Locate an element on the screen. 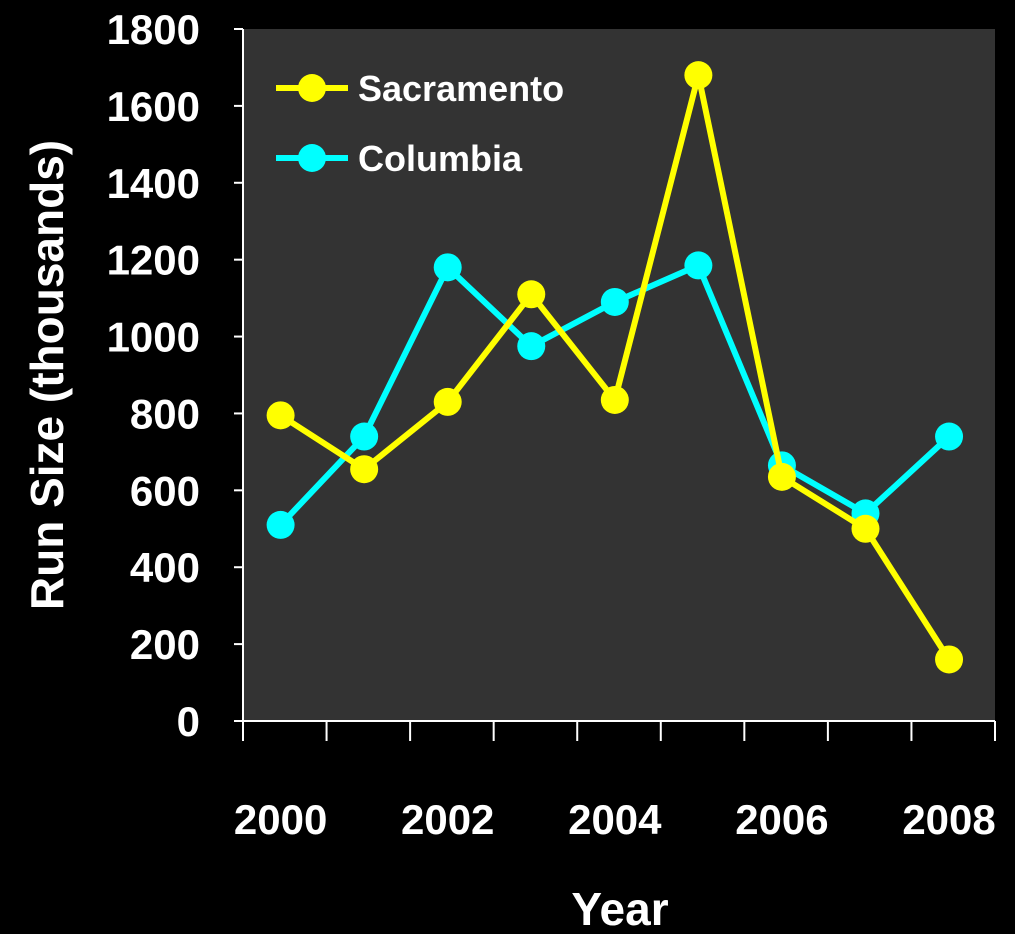  y-tick-label: 200 is located at coordinates (165, 644).